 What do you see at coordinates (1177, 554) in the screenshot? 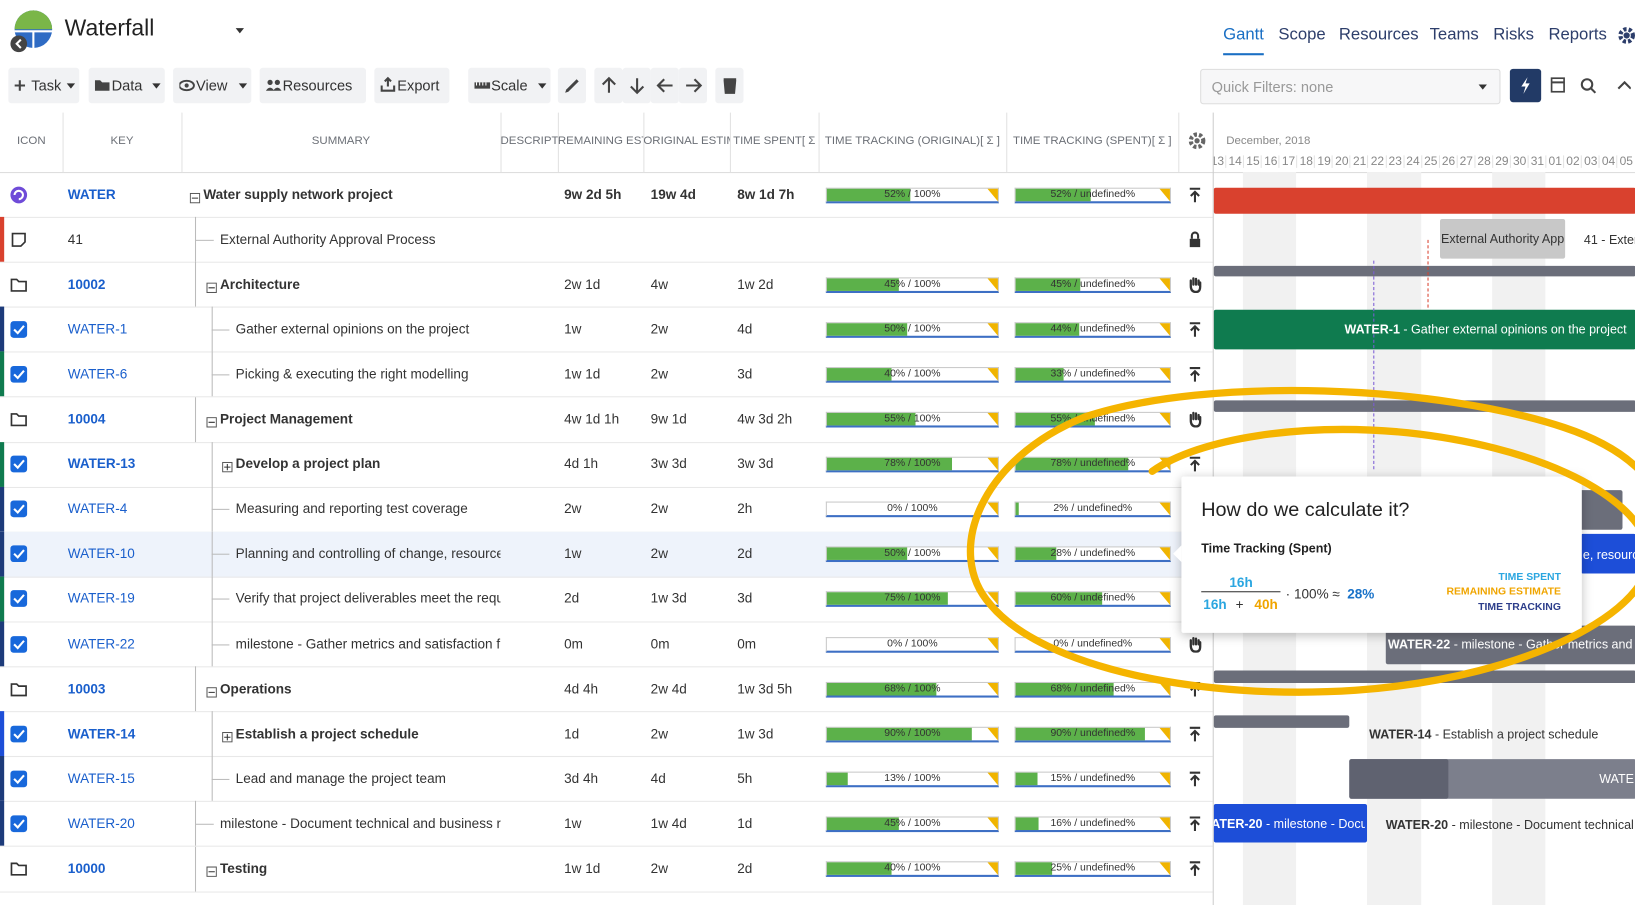
I see `tooltip-arrow` at bounding box center [1177, 554].